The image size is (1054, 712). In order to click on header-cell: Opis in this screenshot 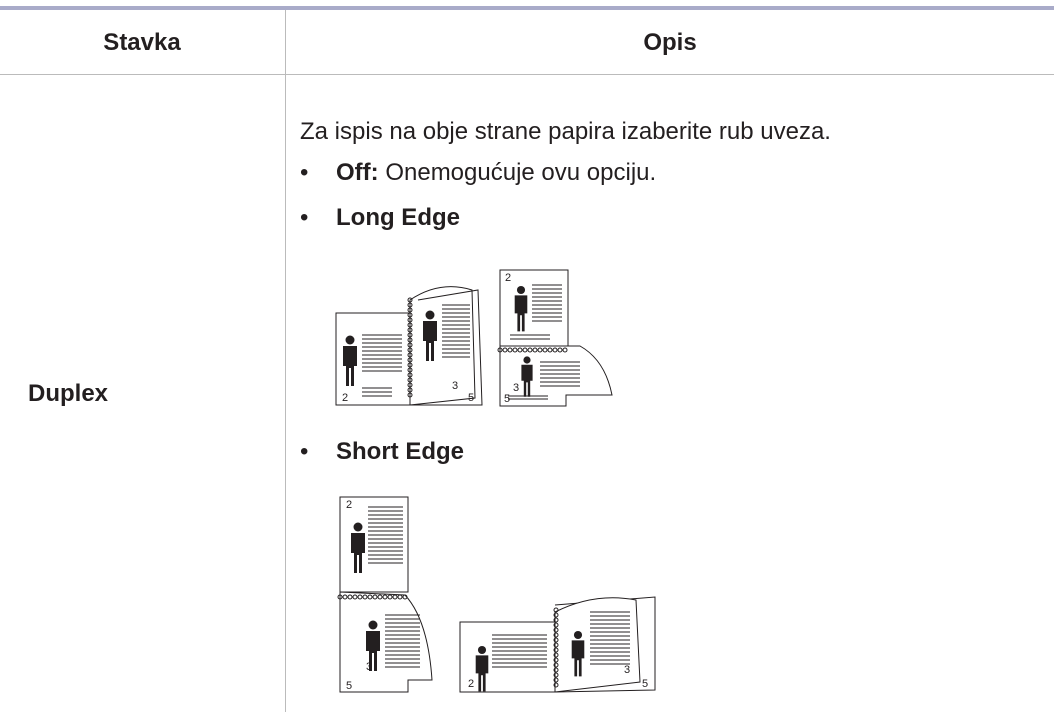, I will do `click(670, 42)`.